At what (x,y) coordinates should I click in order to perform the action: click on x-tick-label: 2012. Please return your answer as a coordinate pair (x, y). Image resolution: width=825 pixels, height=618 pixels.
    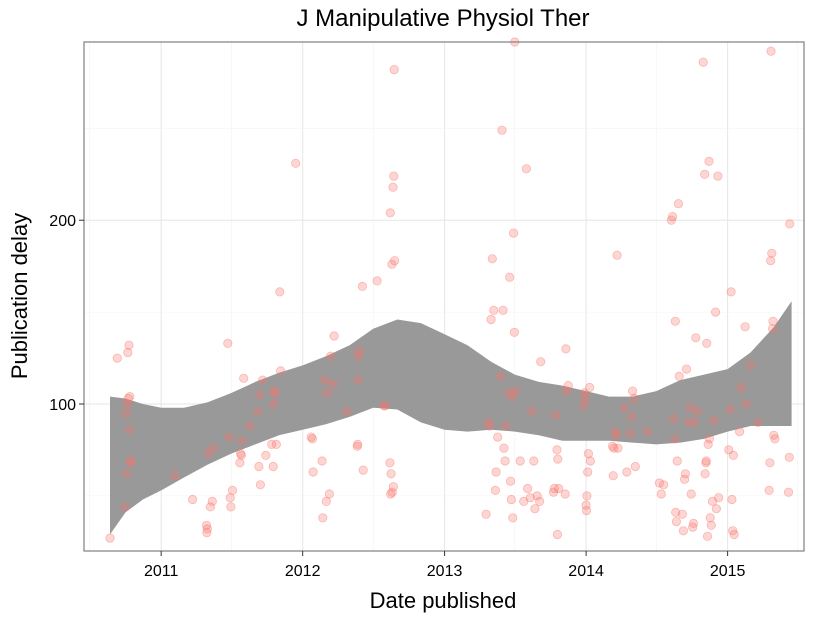
    Looking at the image, I should click on (303, 571).